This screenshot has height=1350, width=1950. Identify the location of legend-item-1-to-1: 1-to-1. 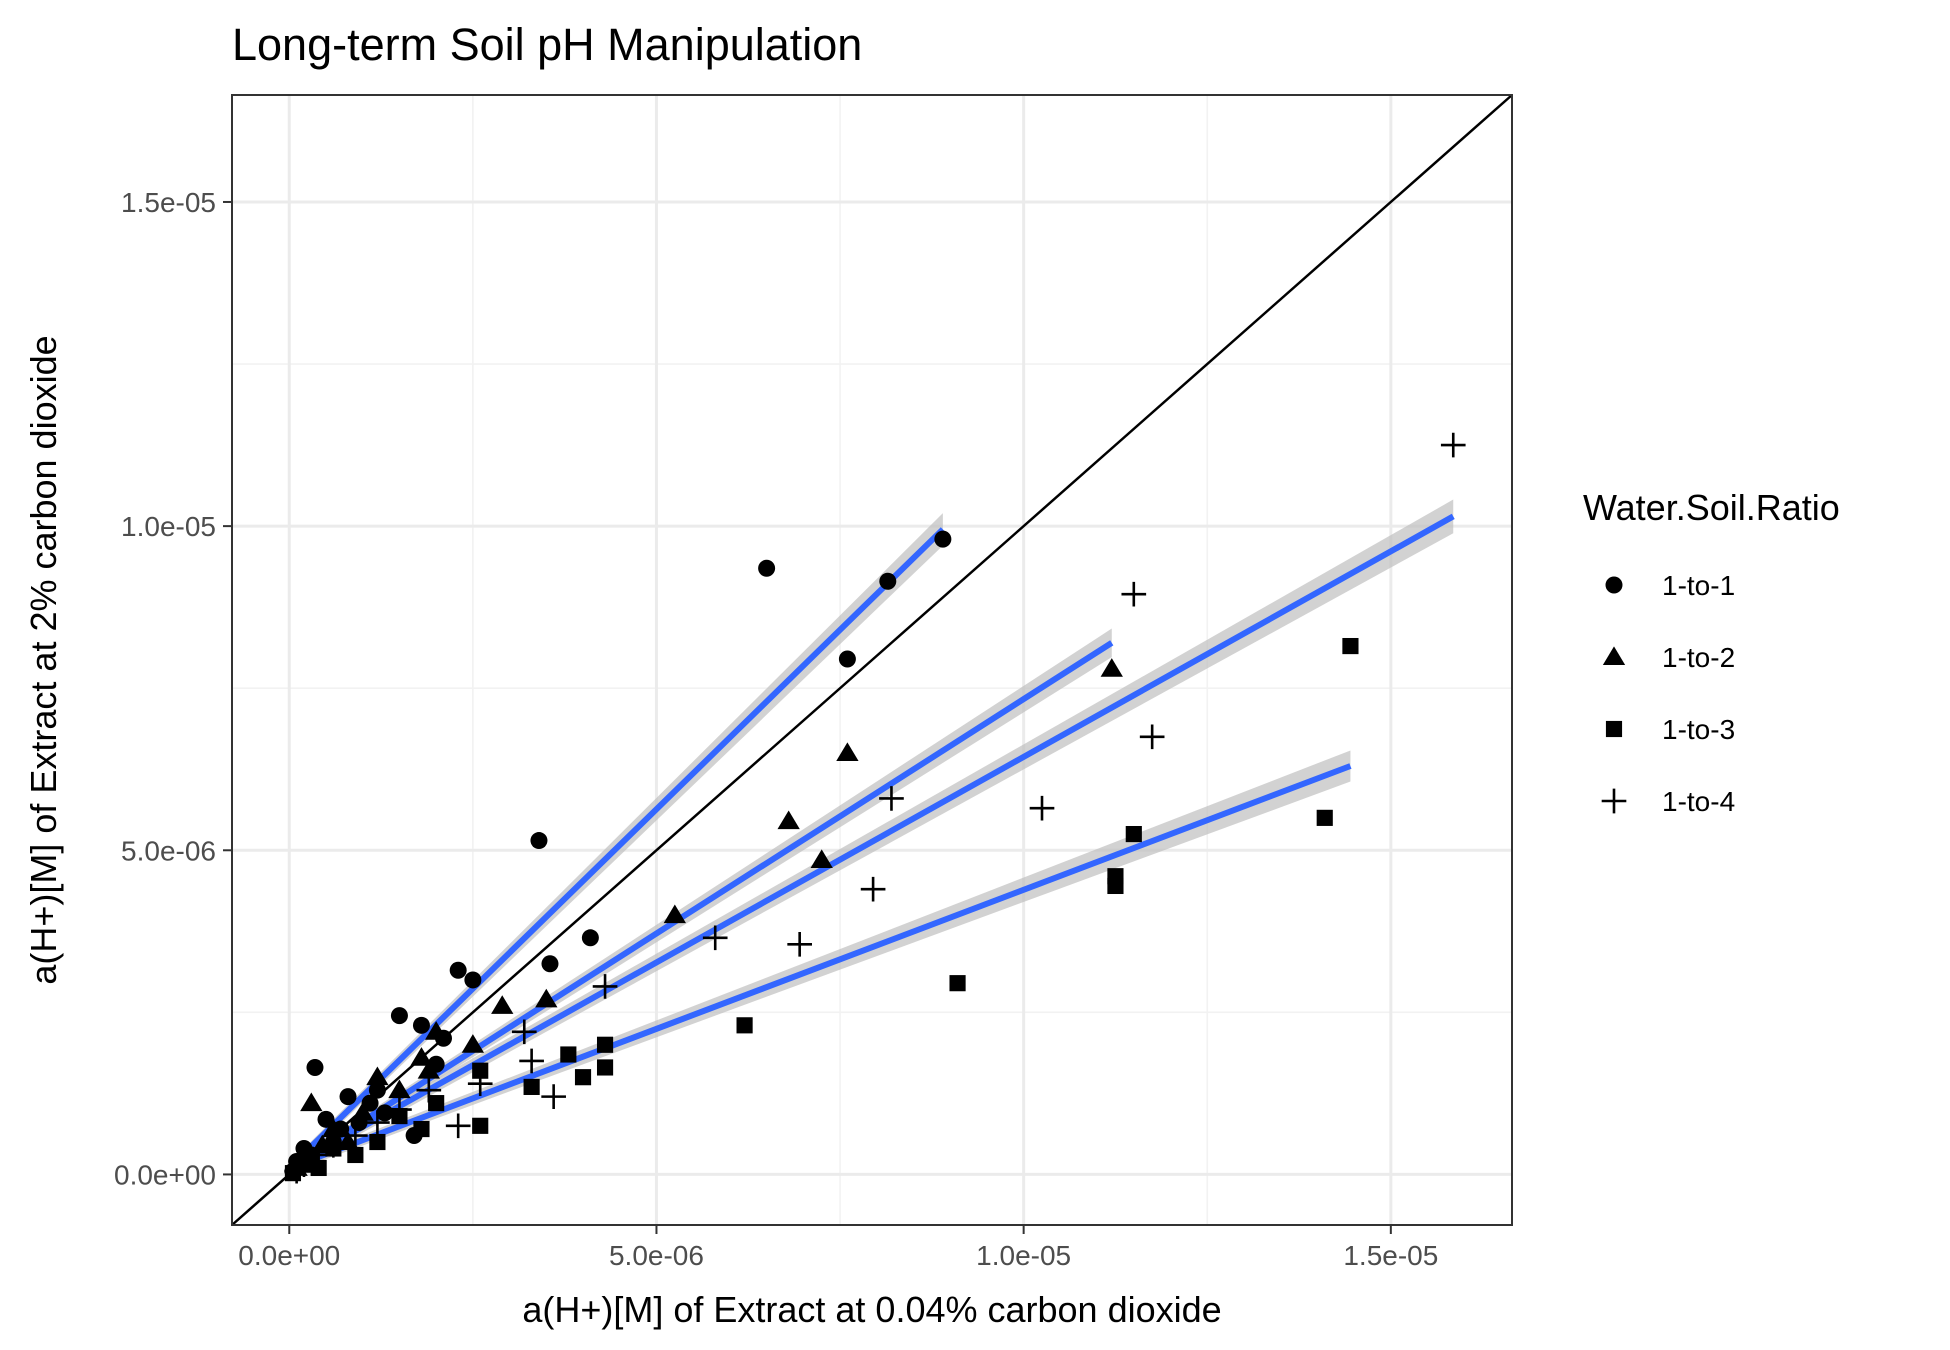
(1670, 585).